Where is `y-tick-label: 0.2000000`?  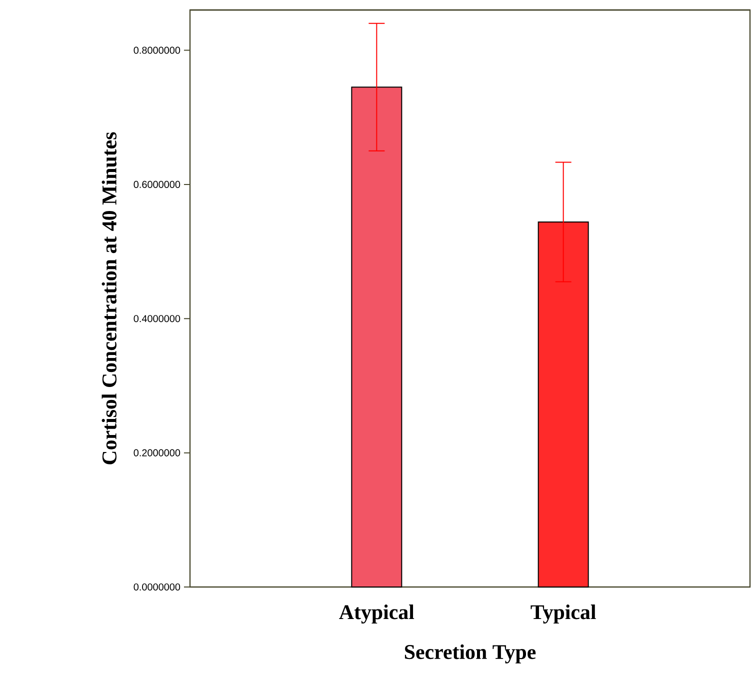
y-tick-label: 0.2000000 is located at coordinates (157, 452).